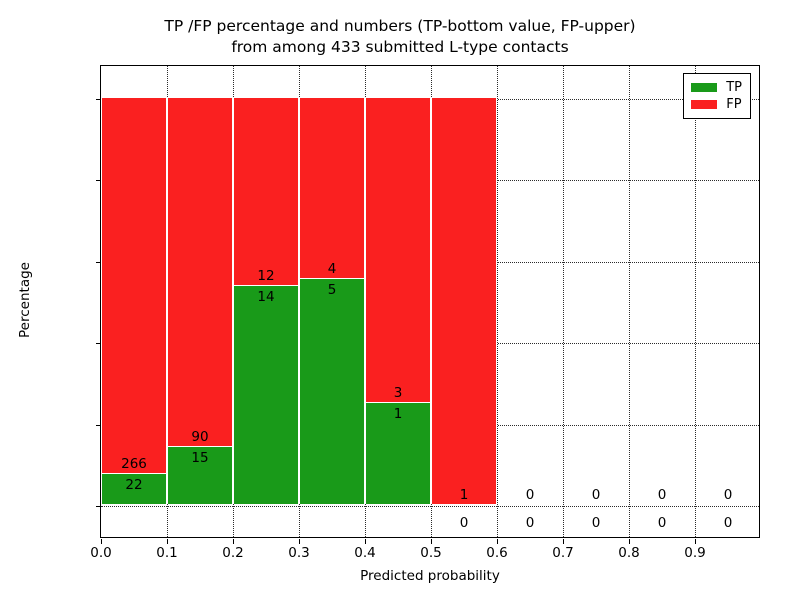 This screenshot has height=600, width=800. I want to click on legend-label-tp: TP, so click(734, 87).